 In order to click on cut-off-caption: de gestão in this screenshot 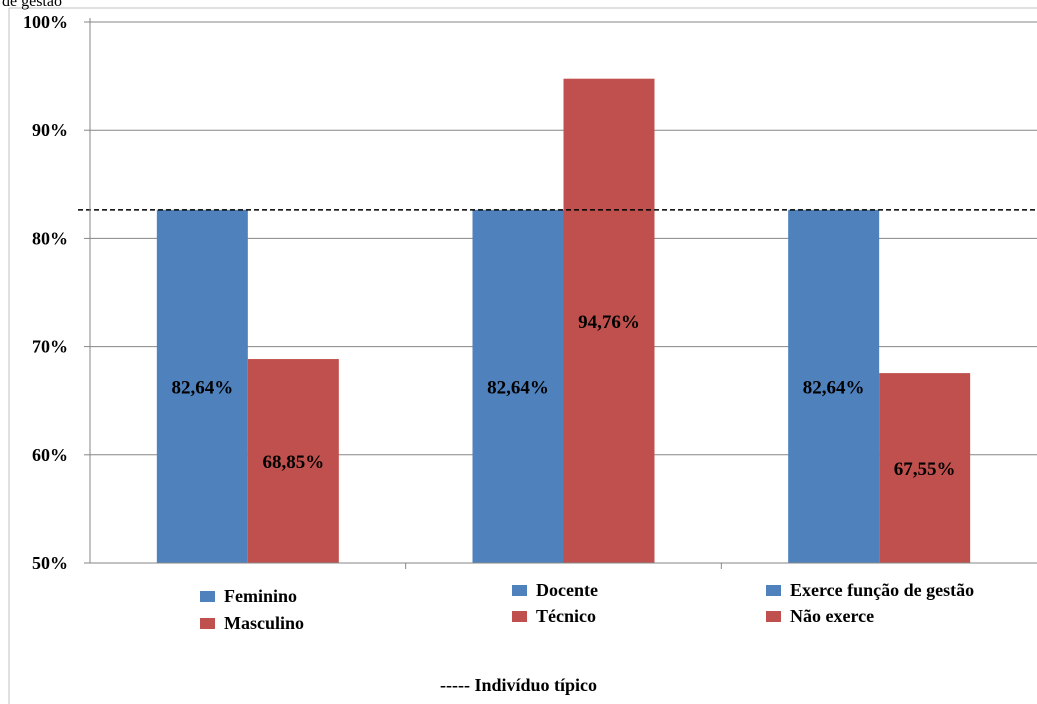, I will do `click(32, 5)`.